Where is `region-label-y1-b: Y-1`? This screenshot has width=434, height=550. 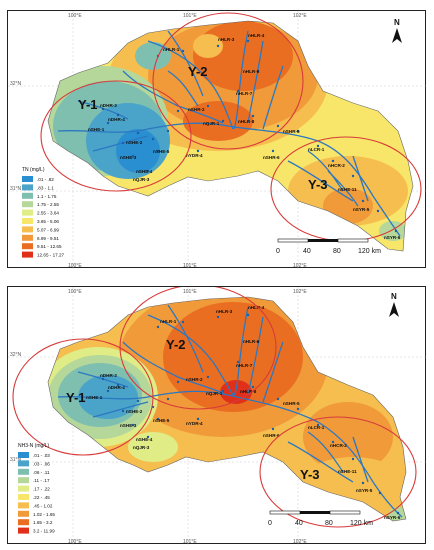 region-label-y1-b: Y-1 is located at coordinates (76, 397).